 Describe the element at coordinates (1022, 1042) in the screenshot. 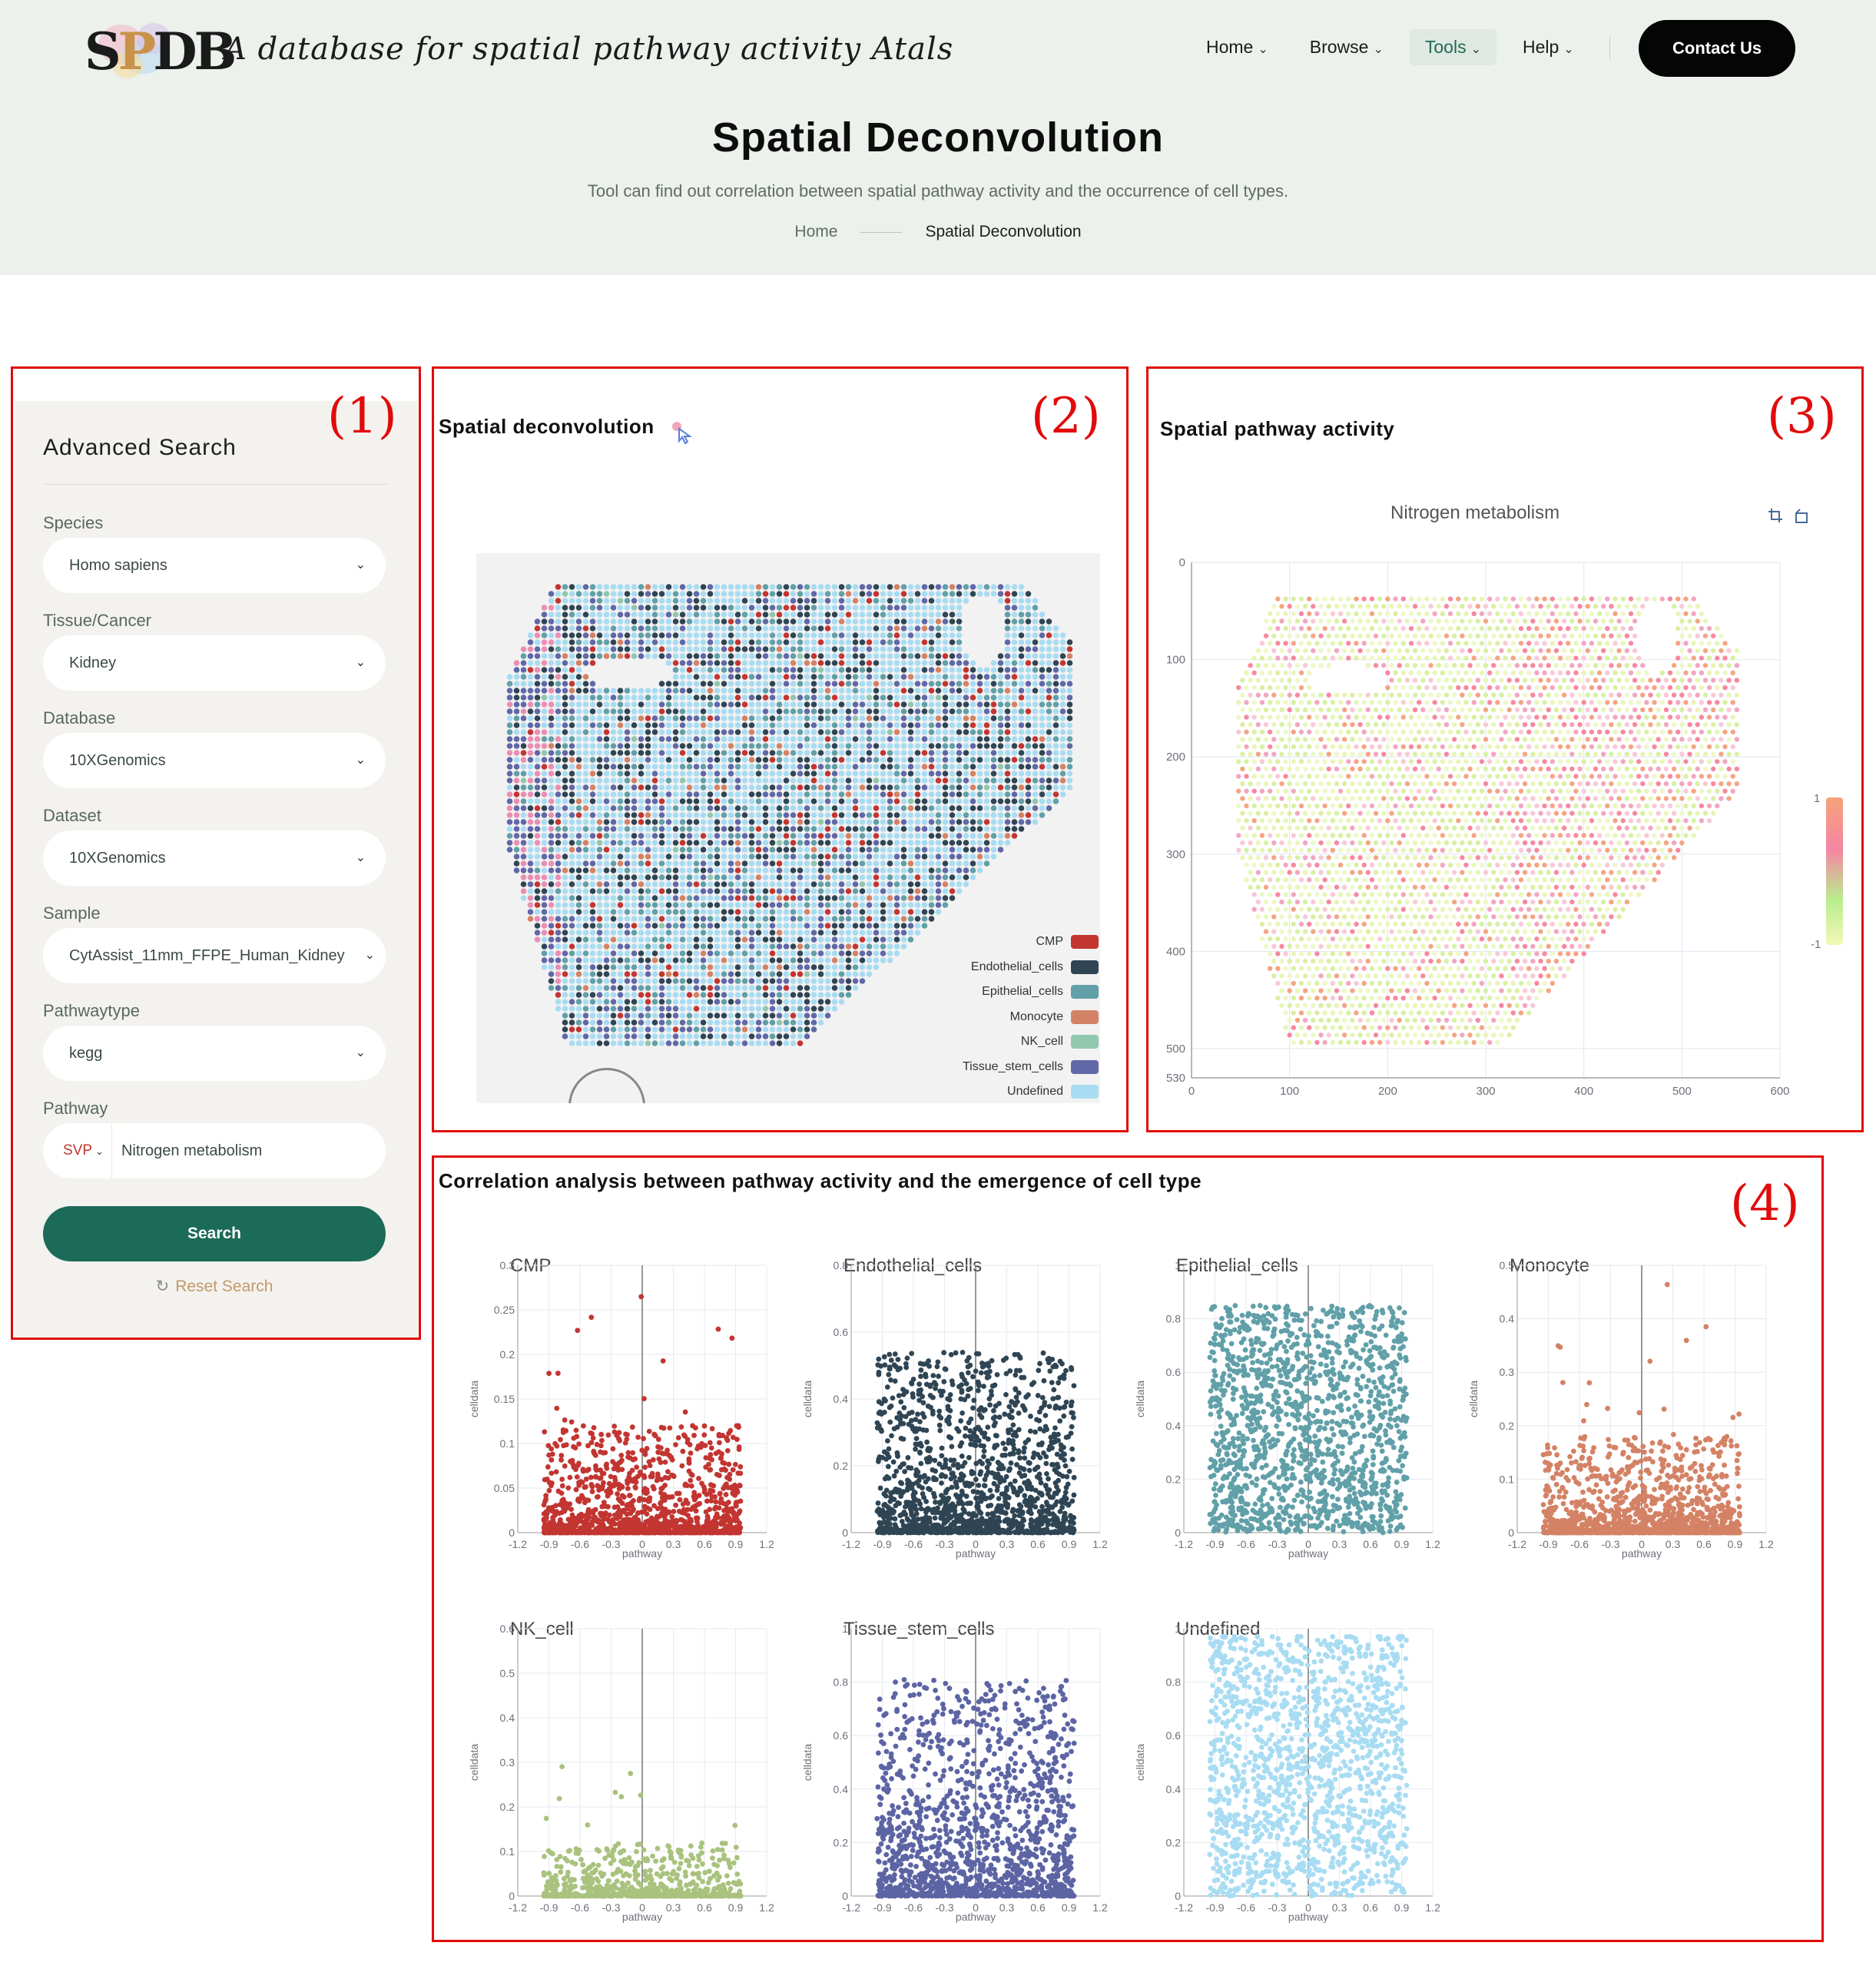

I see `legend-item: NK_cell` at that location.